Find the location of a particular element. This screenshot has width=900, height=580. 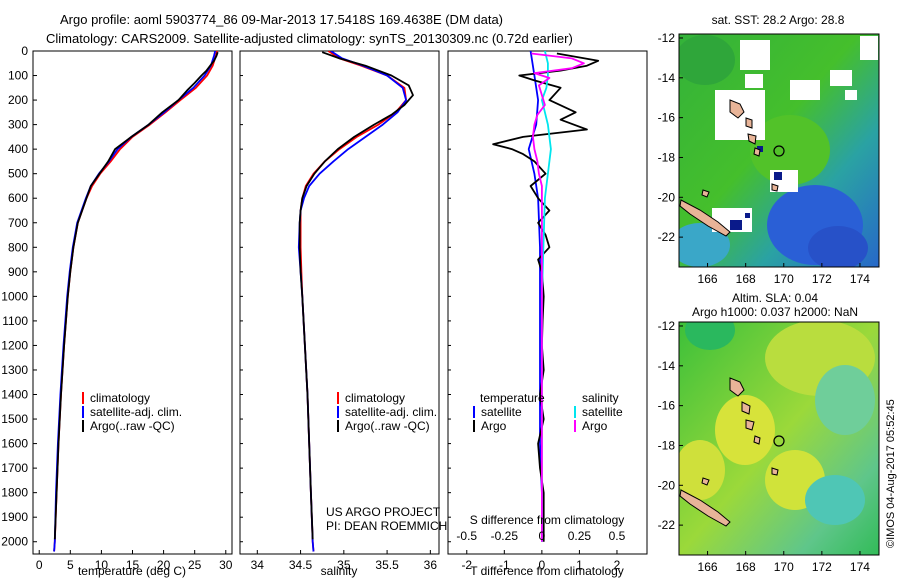

depth-tick-label: 1400 is located at coordinates (14, 395).